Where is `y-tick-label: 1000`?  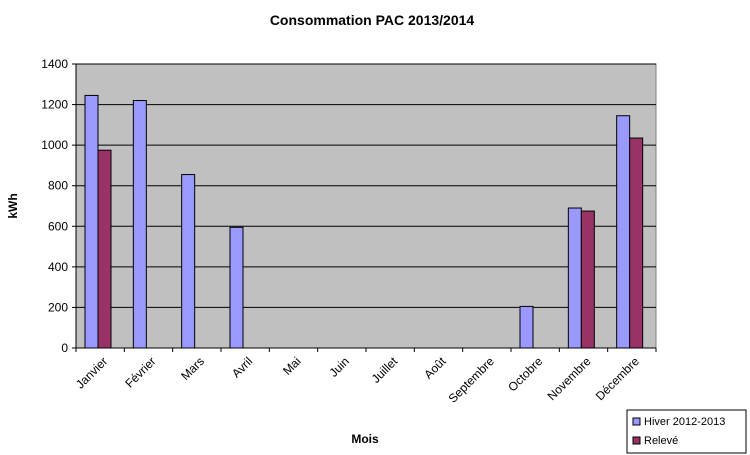
y-tick-label: 1000 is located at coordinates (54, 145).